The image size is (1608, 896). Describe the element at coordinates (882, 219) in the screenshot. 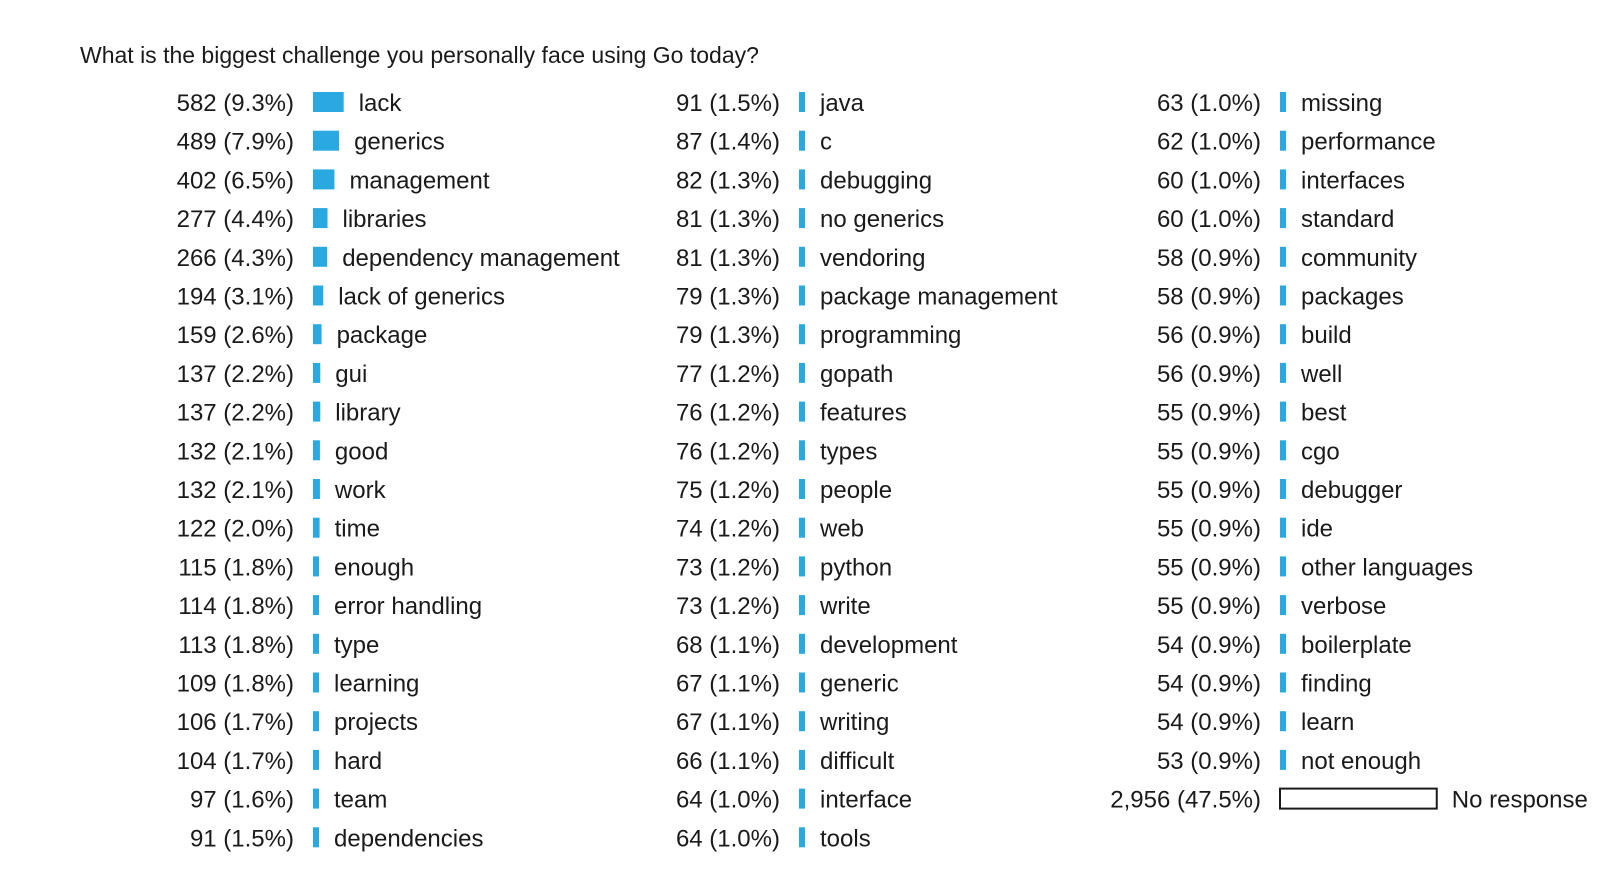

I see `category-label: no generics` at that location.